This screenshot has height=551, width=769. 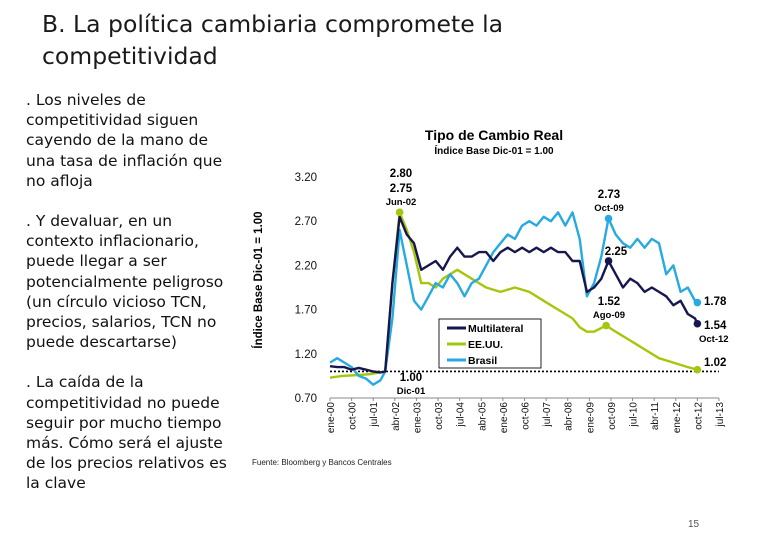 I want to click on y-tick-label: 2.20, so click(x=306, y=266).